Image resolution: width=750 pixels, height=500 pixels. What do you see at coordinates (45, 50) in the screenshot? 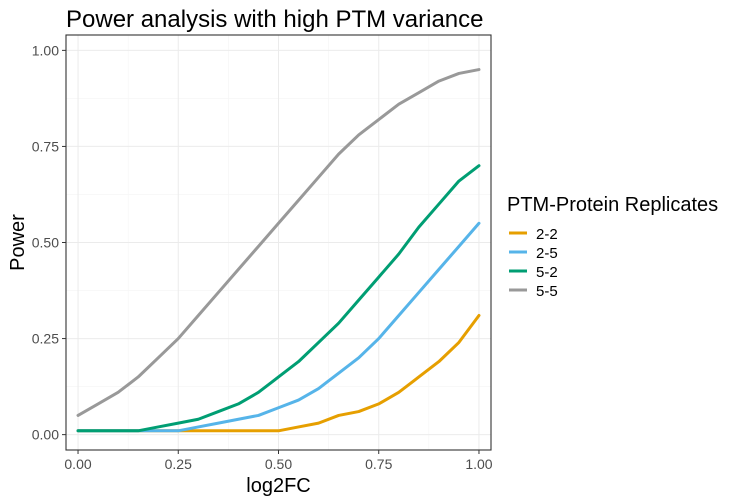
I see `y-tick-label: 1.00` at bounding box center [45, 50].